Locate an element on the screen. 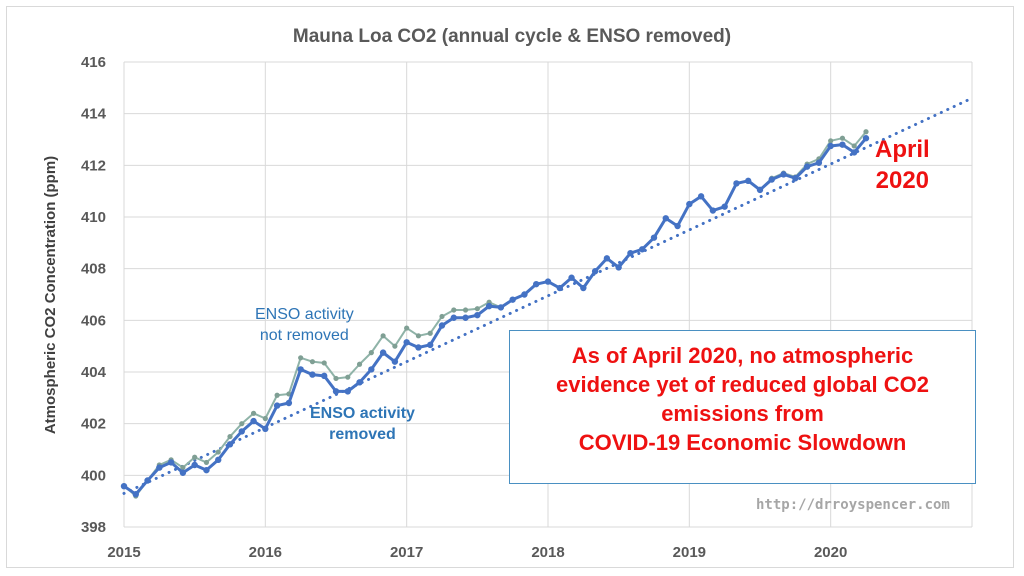 The width and height of the screenshot is (1024, 576). annotation-line: April is located at coordinates (902, 149).